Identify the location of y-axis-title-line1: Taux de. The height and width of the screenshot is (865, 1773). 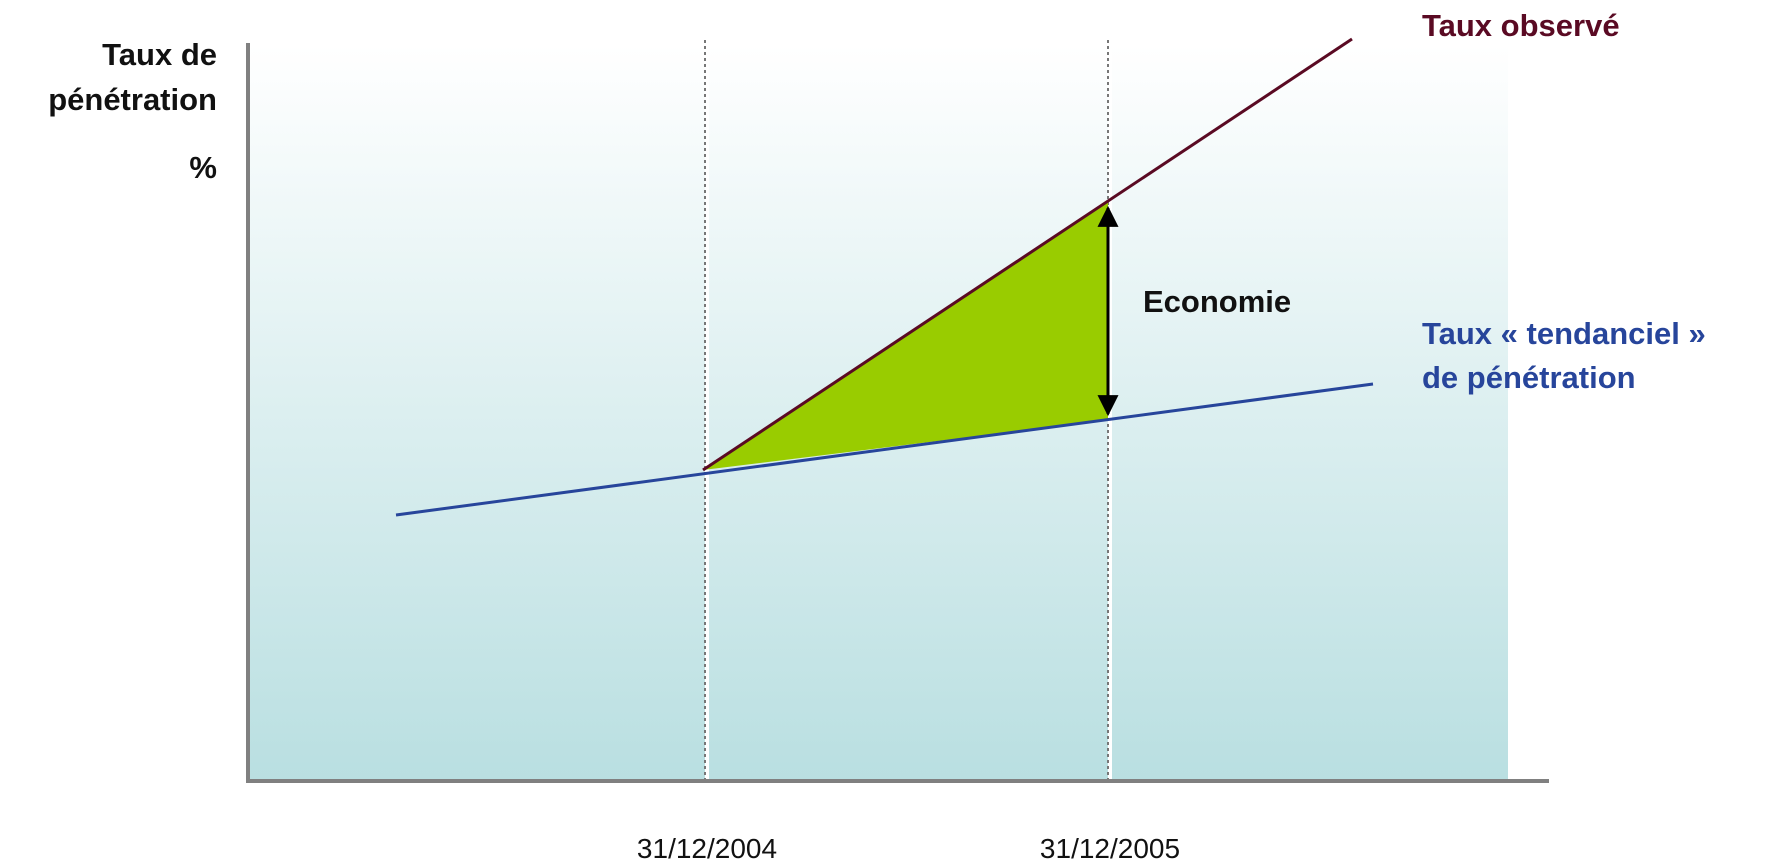
(159, 54).